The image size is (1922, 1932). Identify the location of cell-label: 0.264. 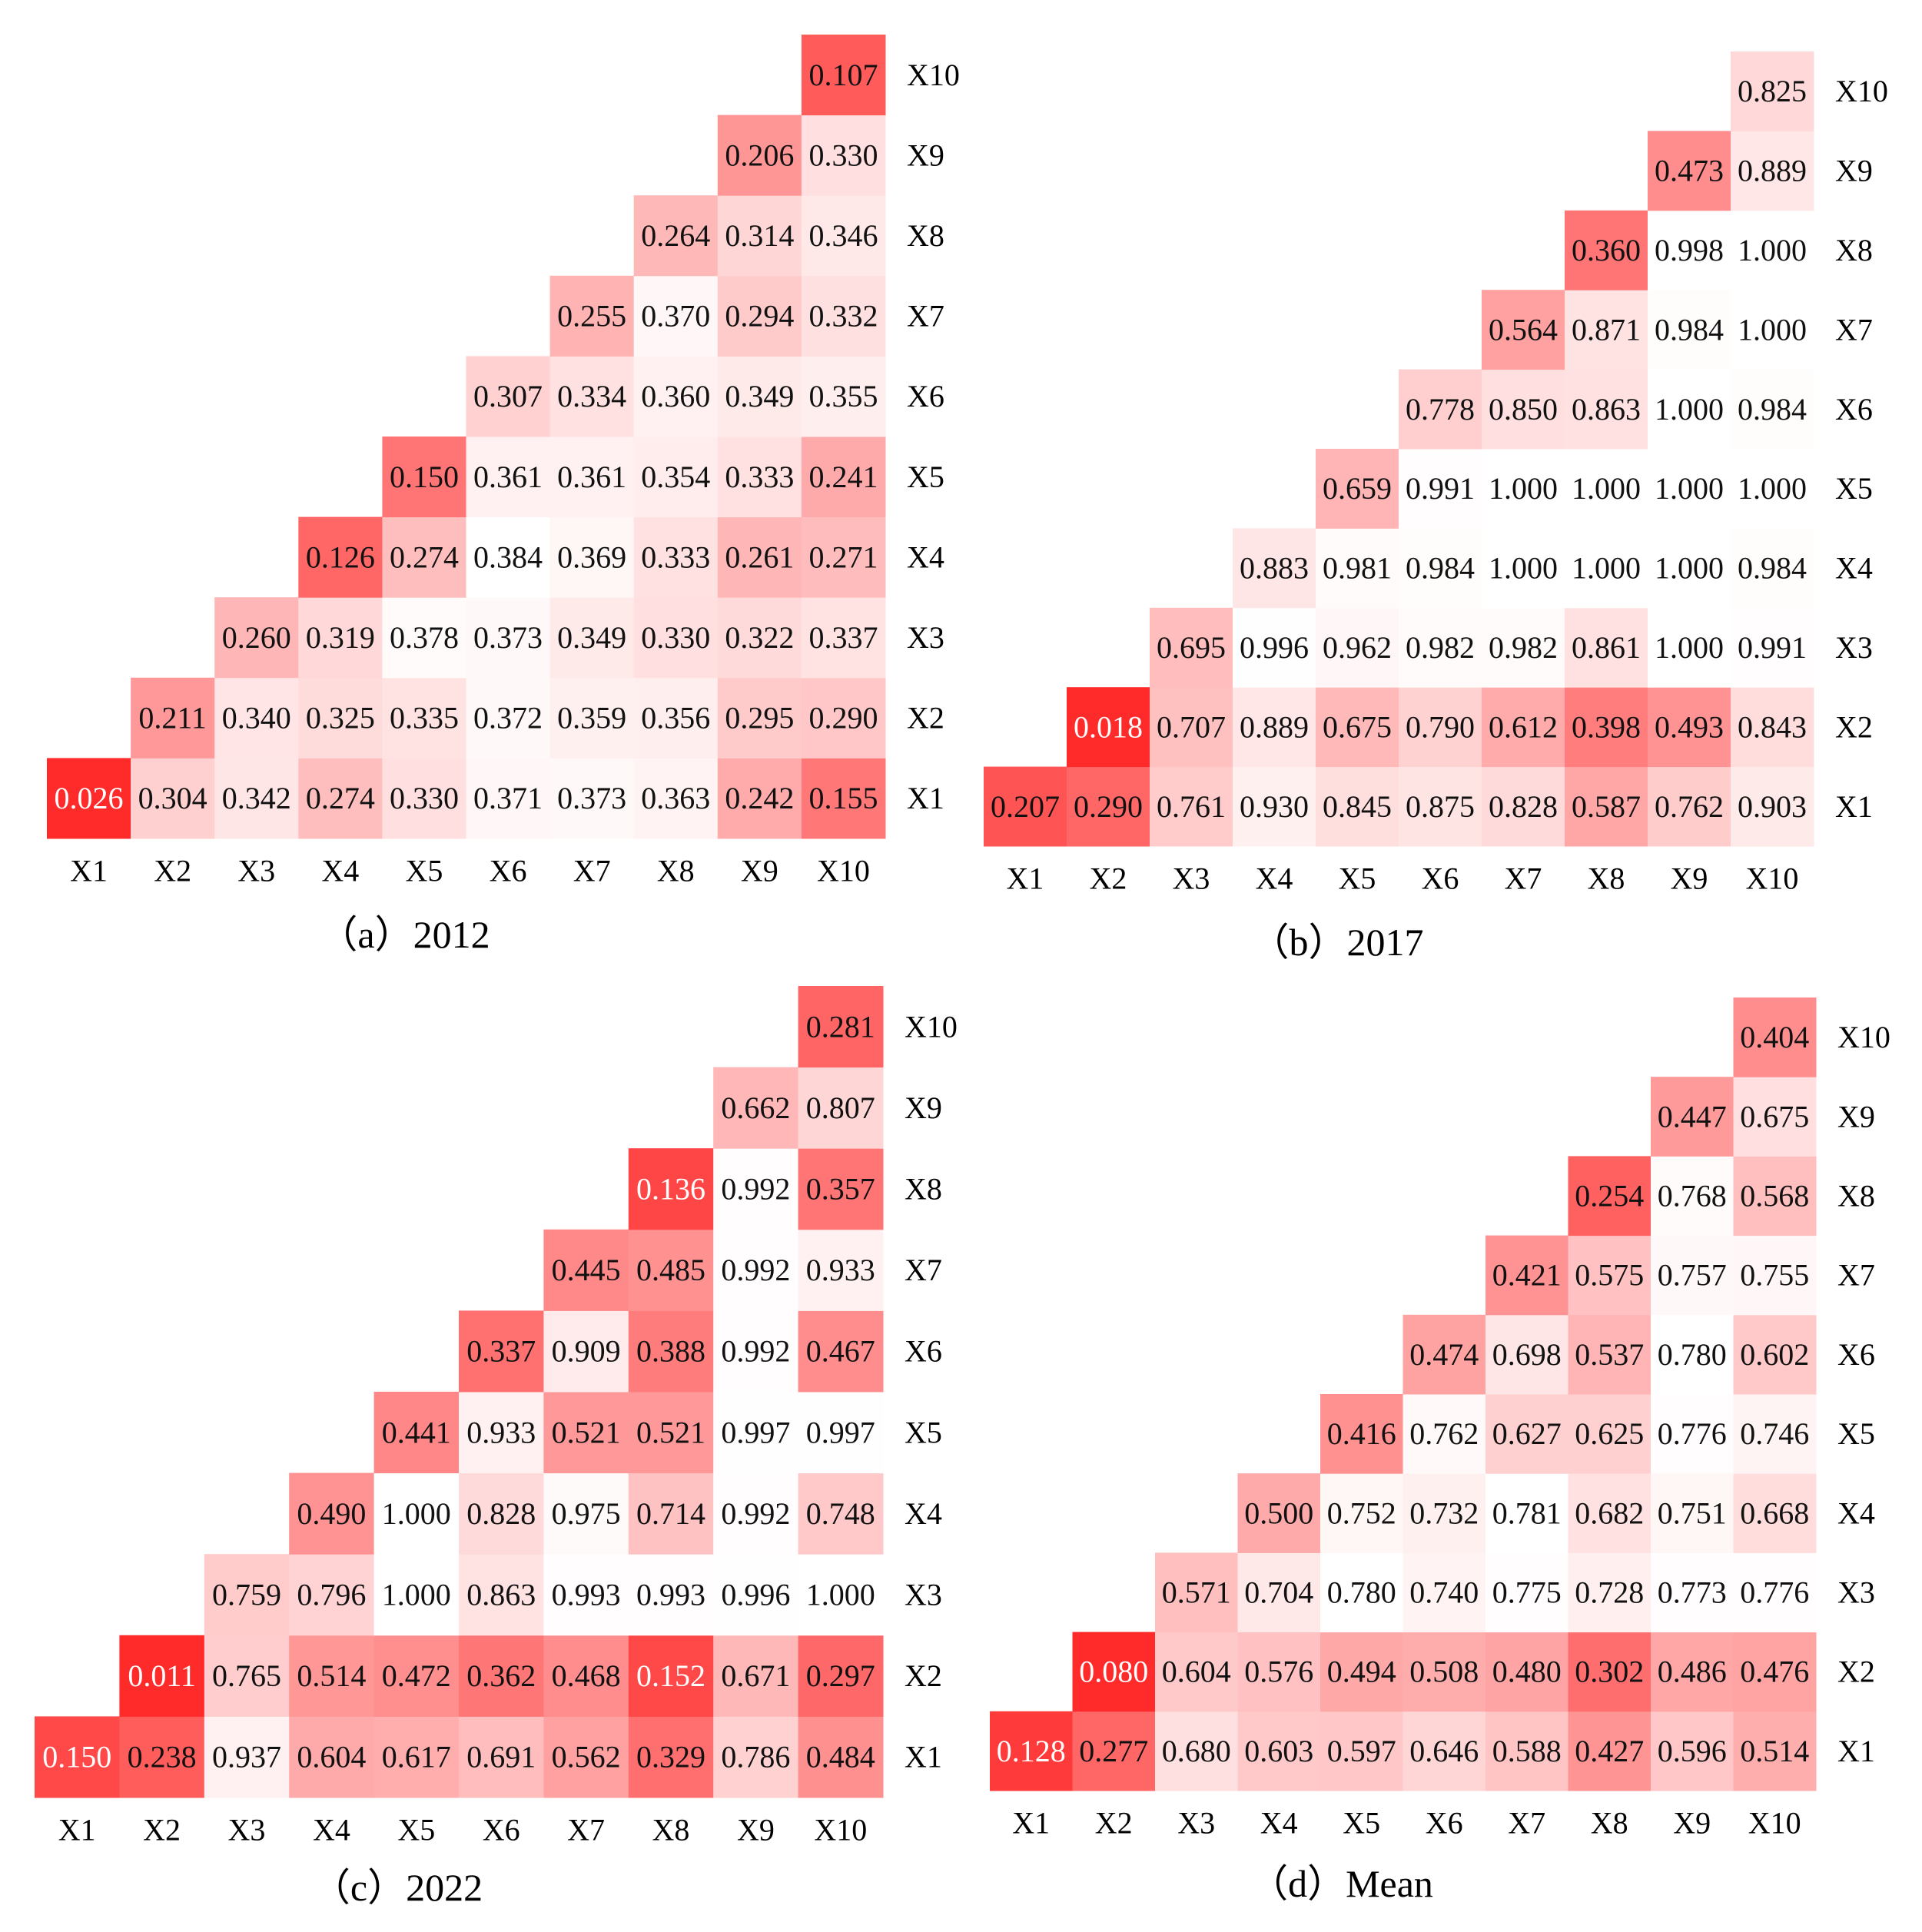
(675, 236).